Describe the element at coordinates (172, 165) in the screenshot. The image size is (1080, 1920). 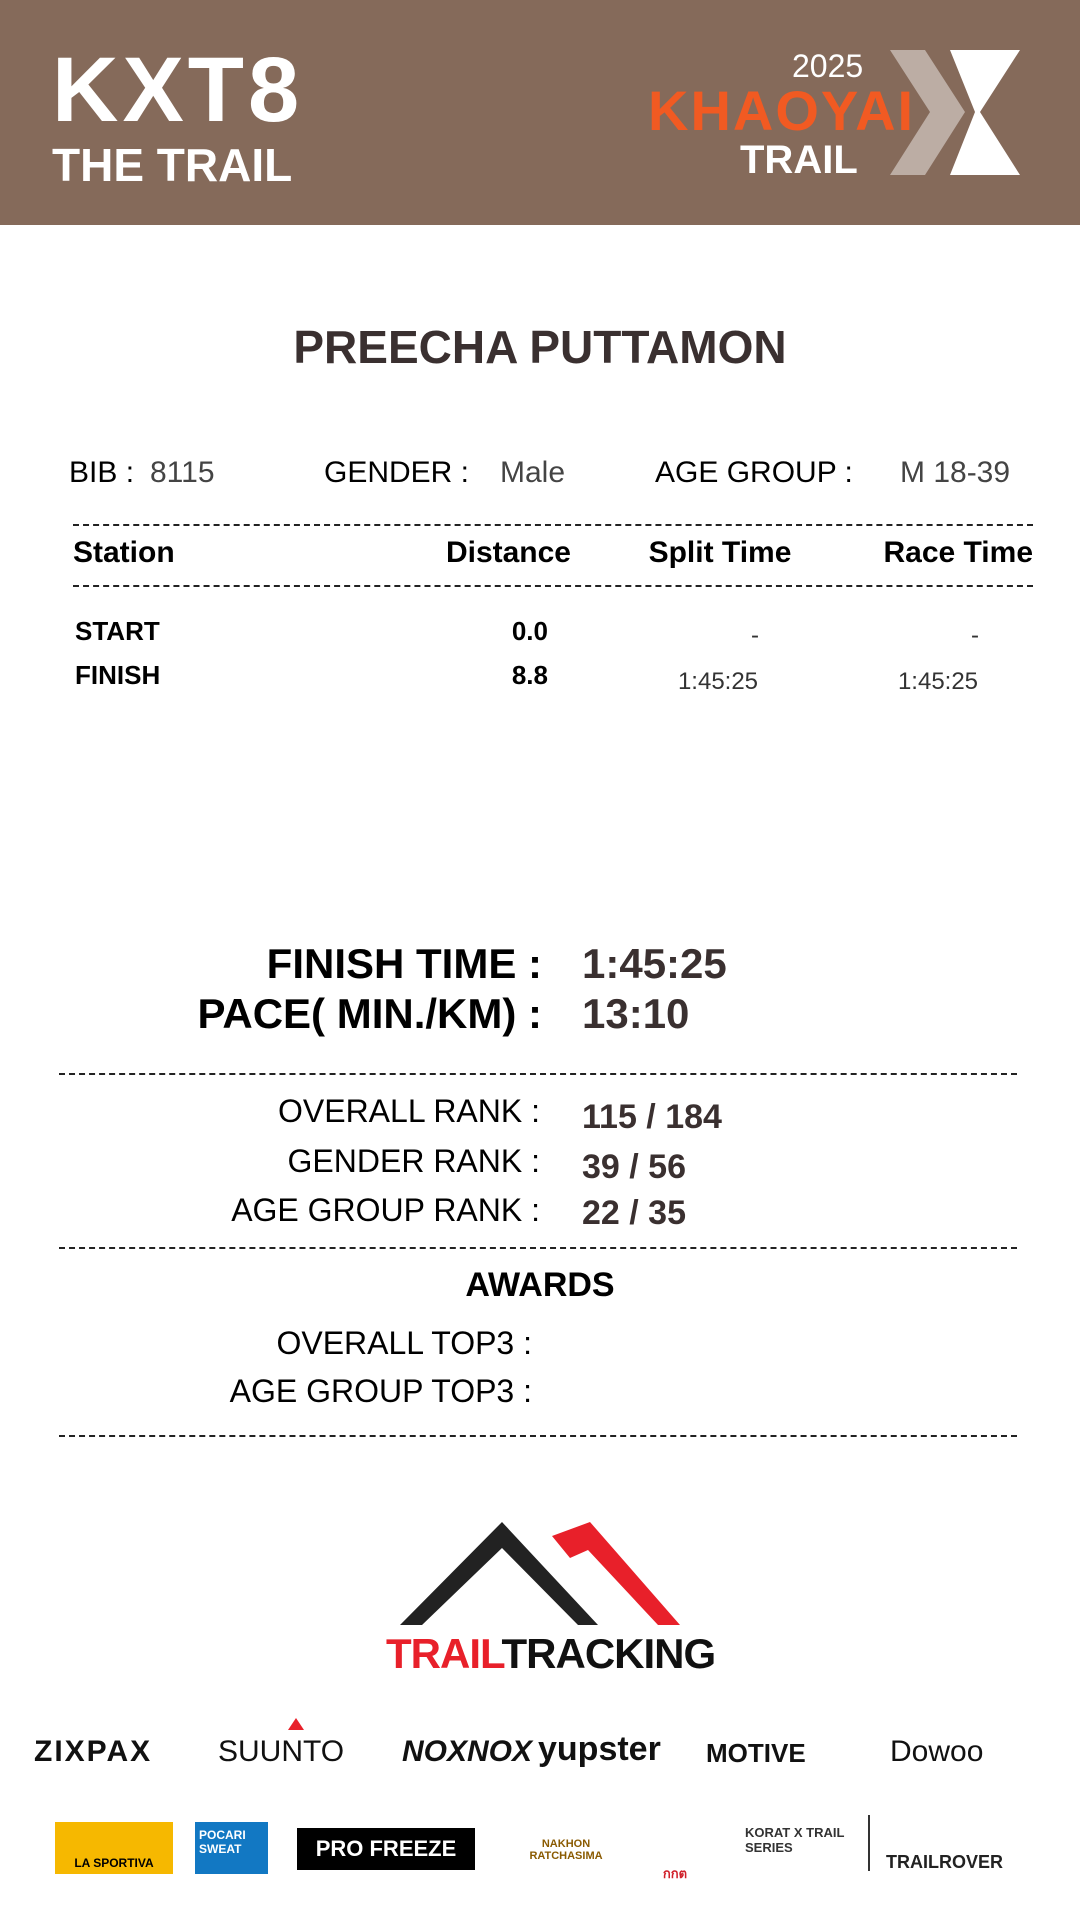
I see `the-trail-logo-text: THE TRAIL` at that location.